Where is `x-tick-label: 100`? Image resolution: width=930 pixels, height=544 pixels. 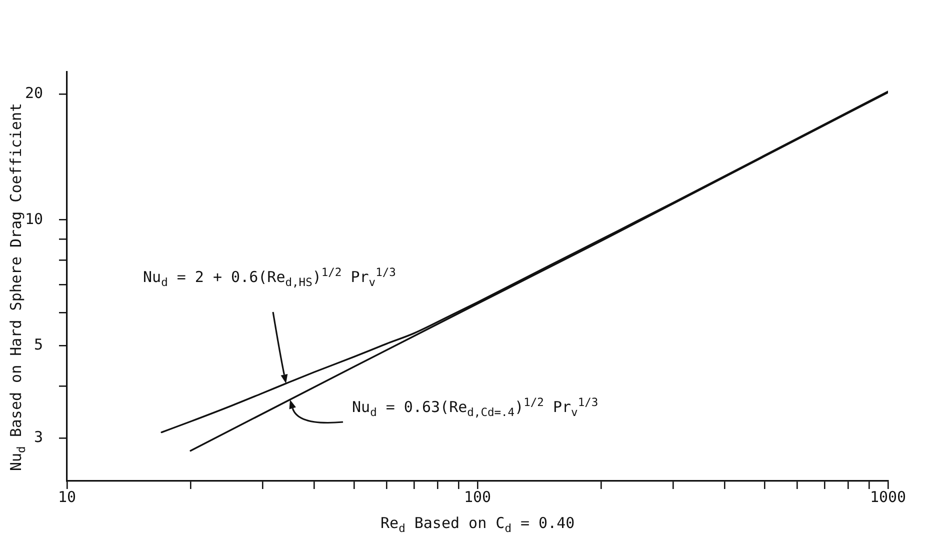 x-tick-label: 100 is located at coordinates (478, 497).